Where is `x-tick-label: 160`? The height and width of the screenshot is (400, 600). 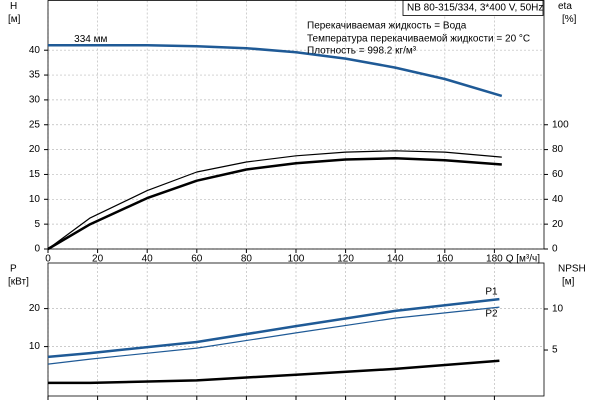
x-tick-label: 160 is located at coordinates (444, 259).